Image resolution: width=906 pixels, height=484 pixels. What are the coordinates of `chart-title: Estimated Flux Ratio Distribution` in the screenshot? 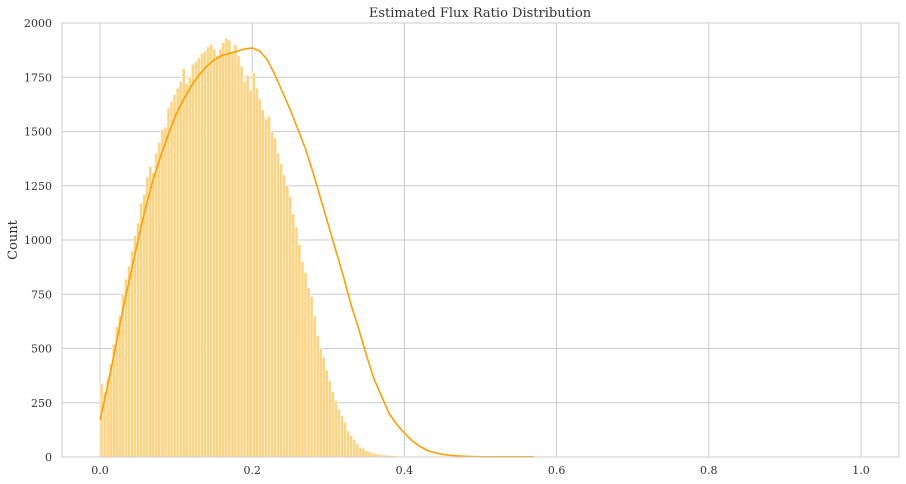 It's located at (480, 13).